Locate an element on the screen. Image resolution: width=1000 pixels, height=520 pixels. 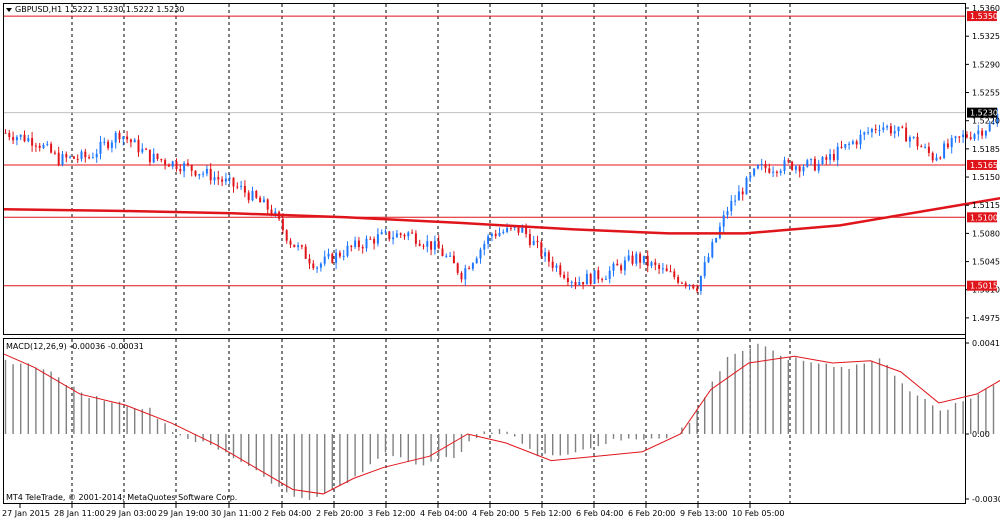
triangle-down-icon is located at coordinates (9, 10).